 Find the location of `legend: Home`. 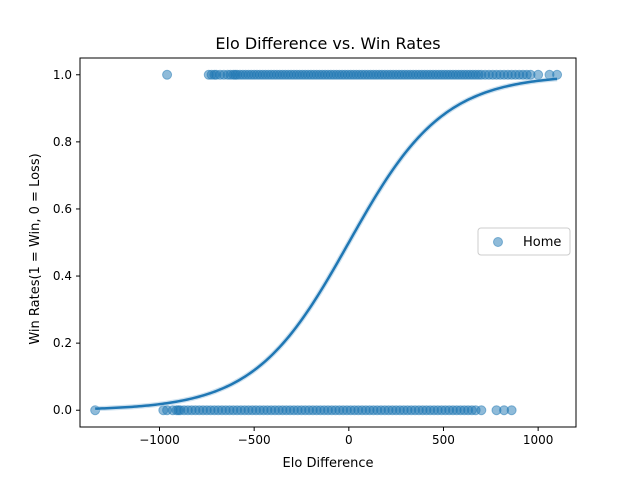

legend: Home is located at coordinates (524, 241).